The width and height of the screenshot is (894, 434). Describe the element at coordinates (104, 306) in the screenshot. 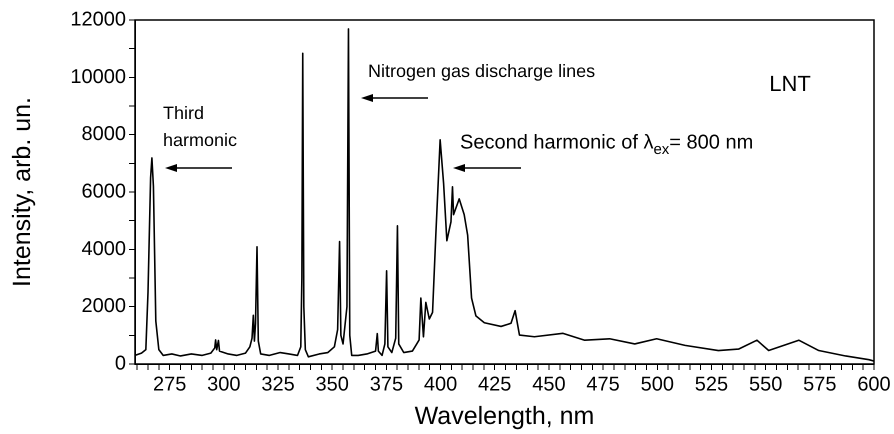

I see `y-tick-label: 2000` at that location.